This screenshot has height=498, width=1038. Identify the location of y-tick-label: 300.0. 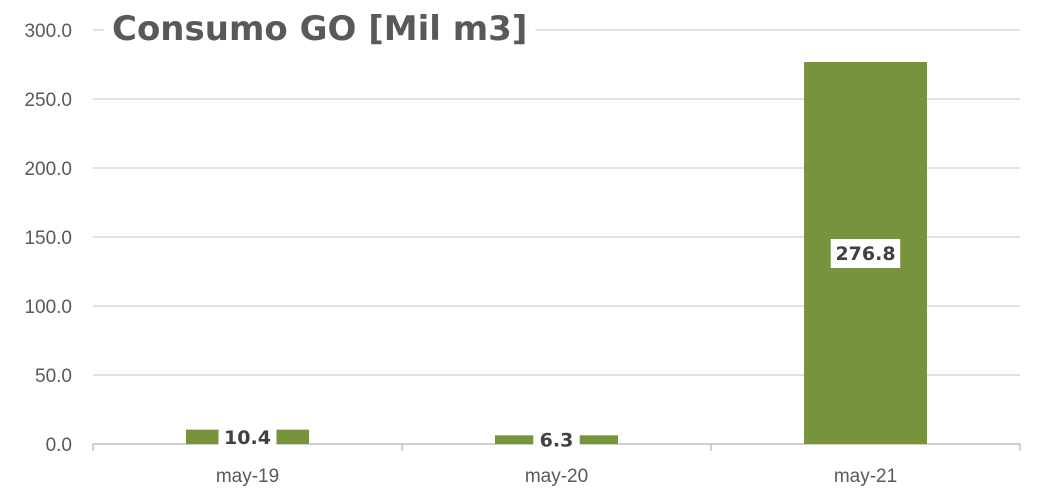
(48, 31).